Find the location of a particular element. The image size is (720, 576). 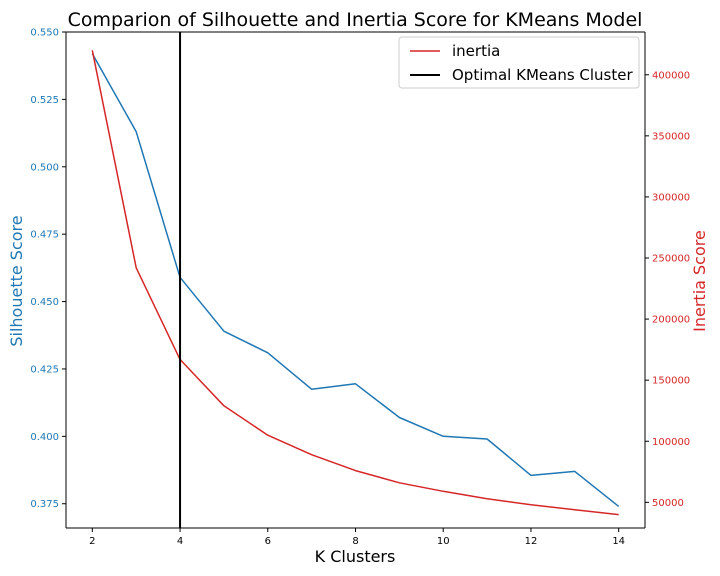

x-tick-label: 2 is located at coordinates (92, 541).